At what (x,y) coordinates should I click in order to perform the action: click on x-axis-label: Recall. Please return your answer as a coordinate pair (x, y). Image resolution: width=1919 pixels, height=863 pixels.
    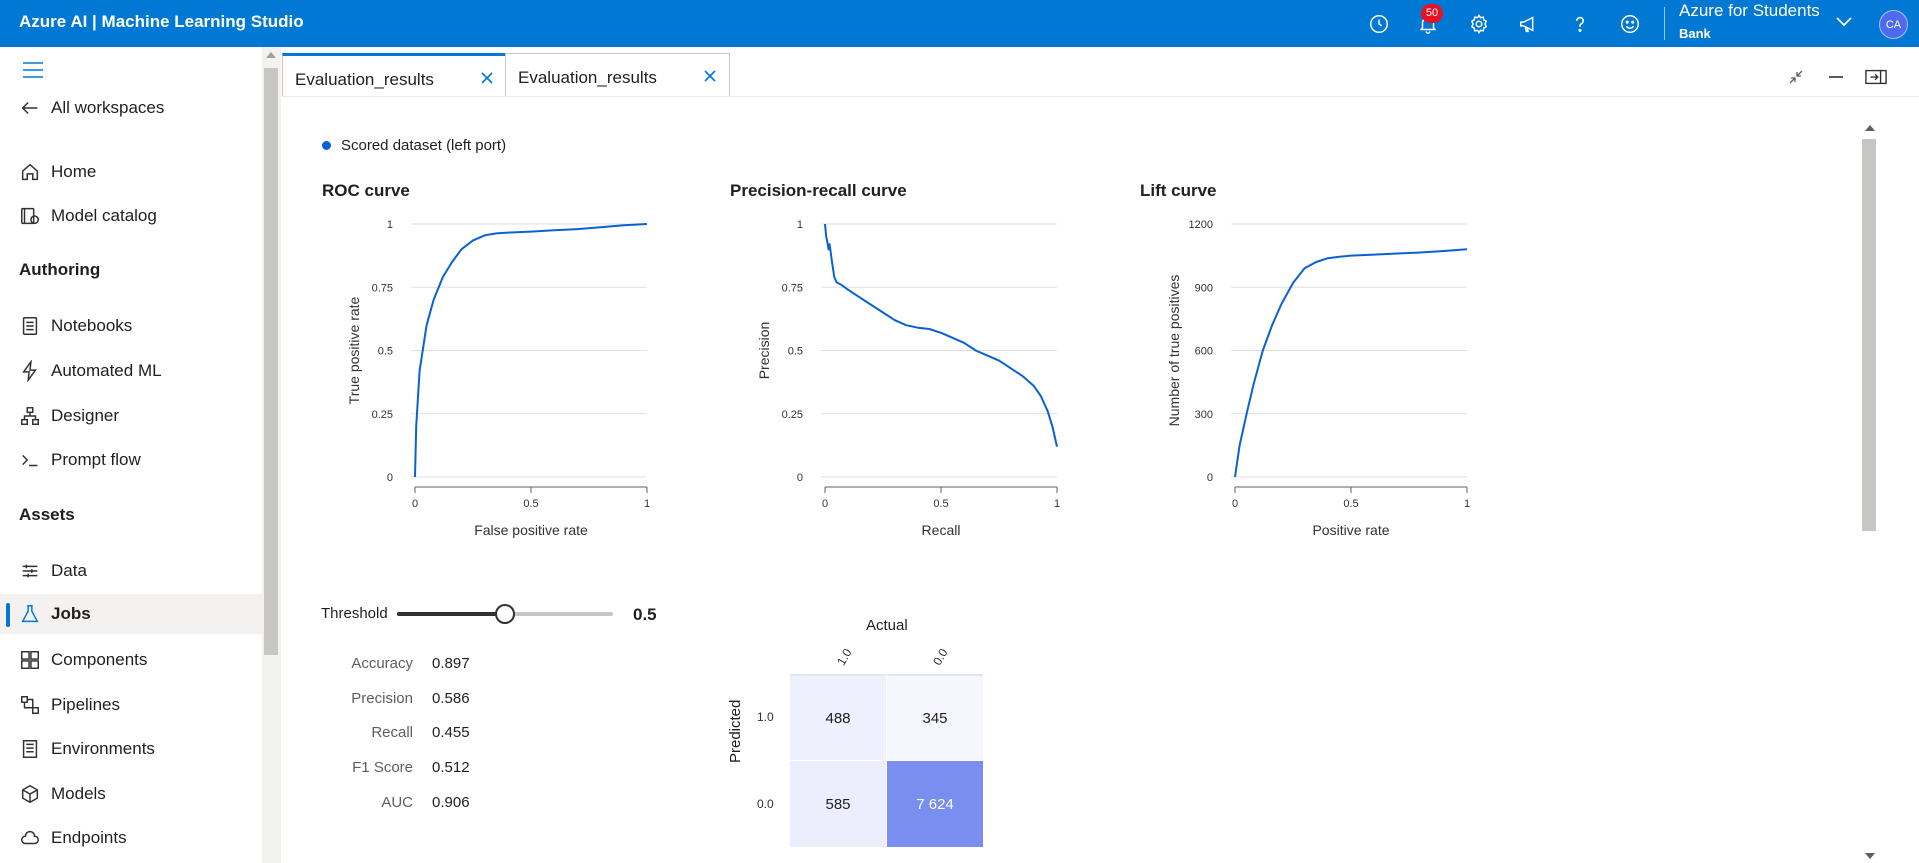
    Looking at the image, I should click on (941, 530).